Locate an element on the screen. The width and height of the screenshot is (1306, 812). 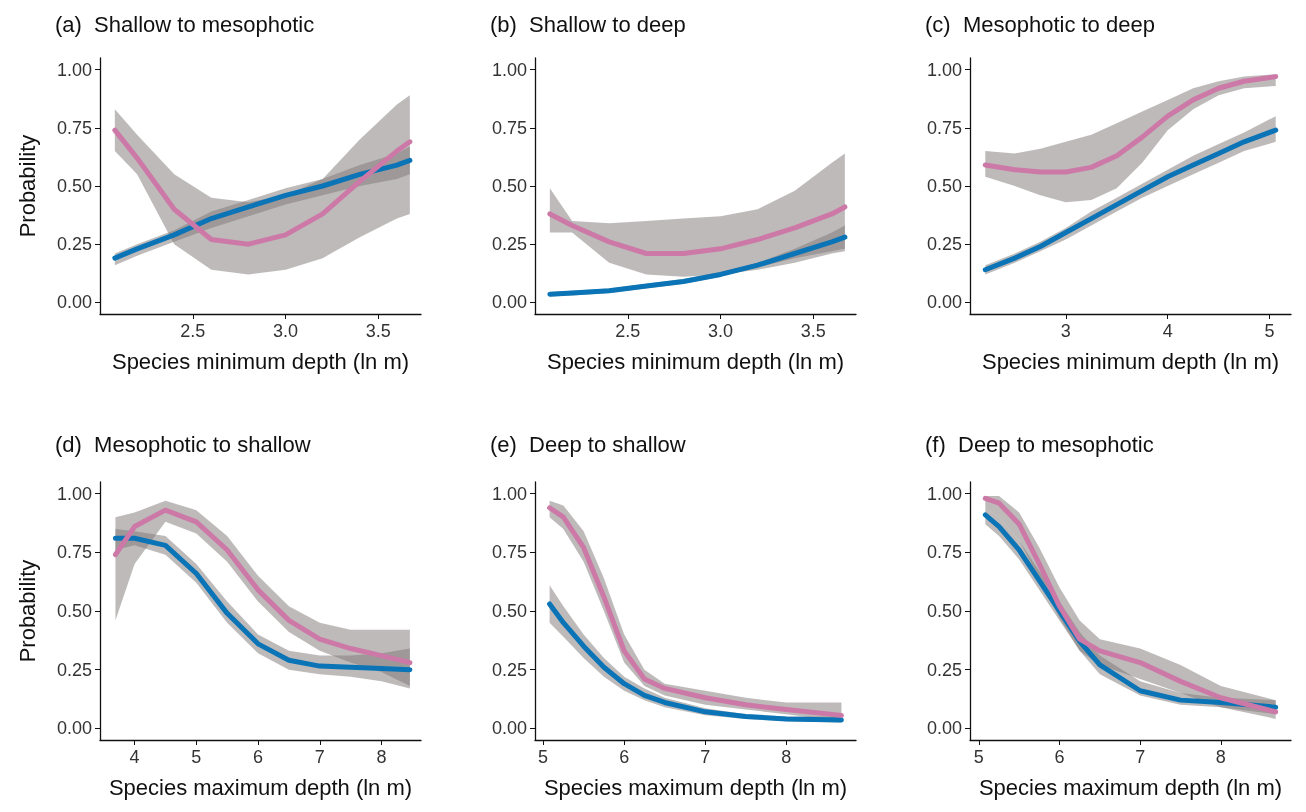
chart-title: (d) Mesophotic to shallow is located at coordinates (183, 444).